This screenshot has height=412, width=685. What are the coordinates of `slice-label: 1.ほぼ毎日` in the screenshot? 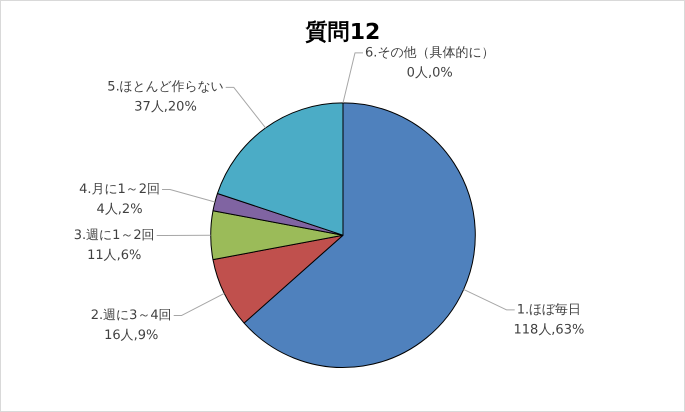 It's located at (549, 310).